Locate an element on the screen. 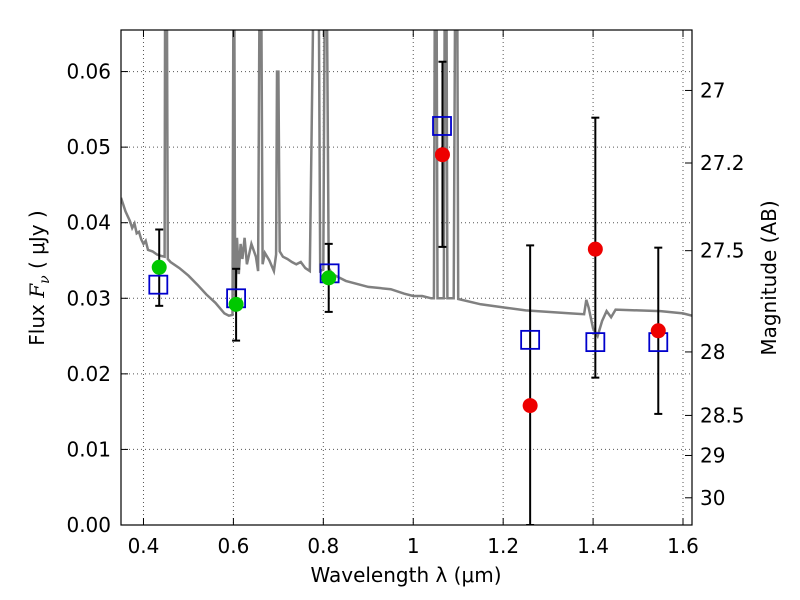 Image resolution: width=800 pixels, height=600 pixels. x-tick-label: 1 is located at coordinates (413, 546).